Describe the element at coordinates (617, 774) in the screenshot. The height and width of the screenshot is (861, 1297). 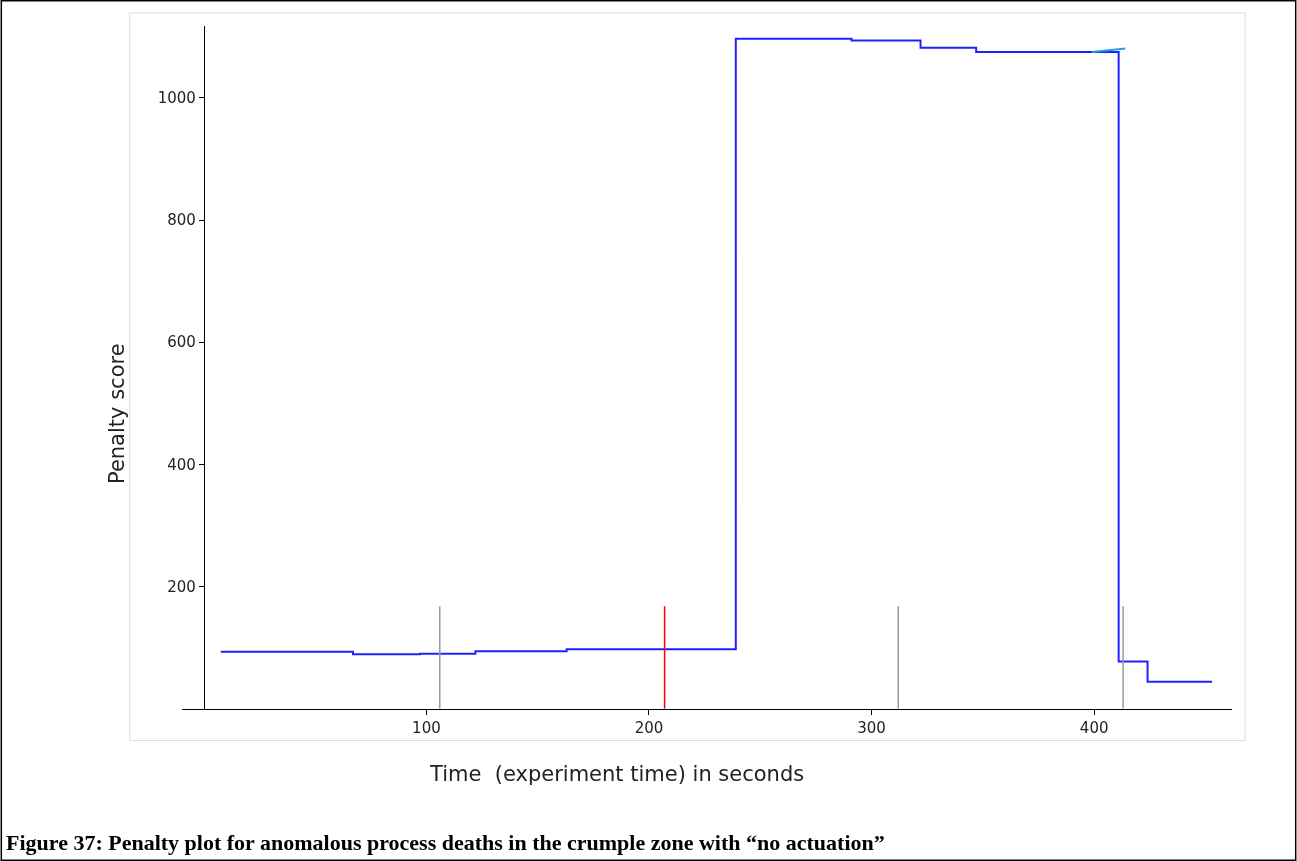
I see `x-axis-title: Time (experiment time) in seconds` at that location.